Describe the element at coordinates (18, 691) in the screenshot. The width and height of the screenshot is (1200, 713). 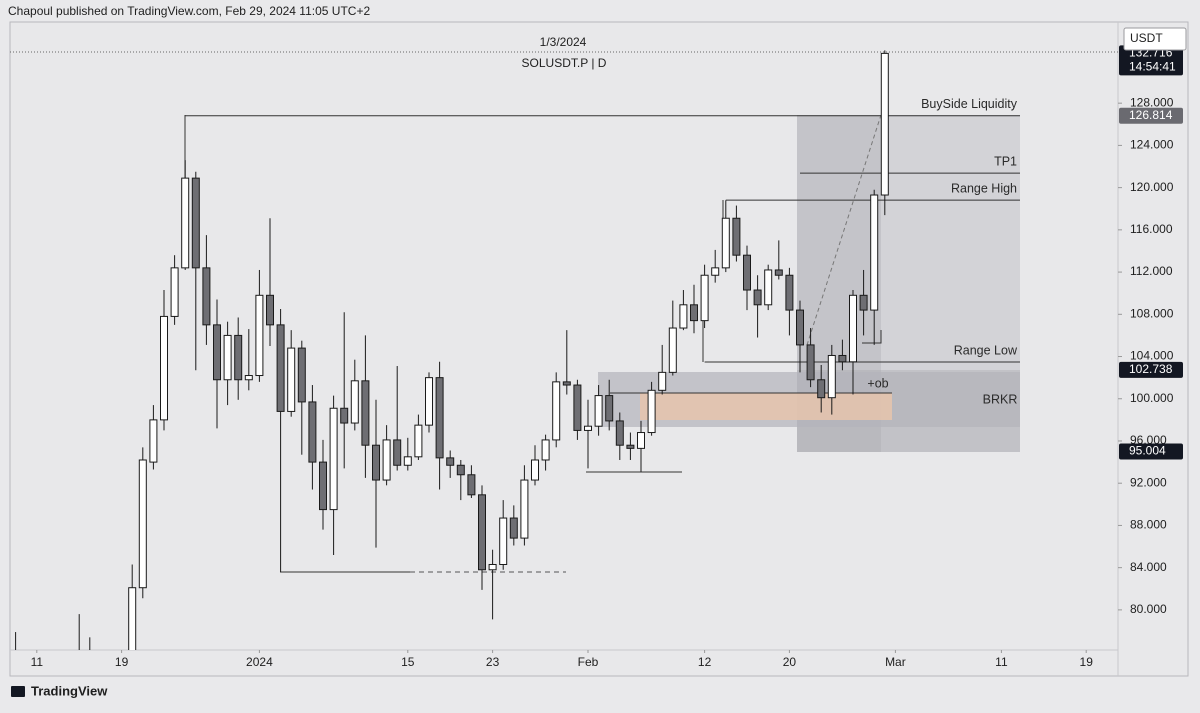
I see `logo` at that location.